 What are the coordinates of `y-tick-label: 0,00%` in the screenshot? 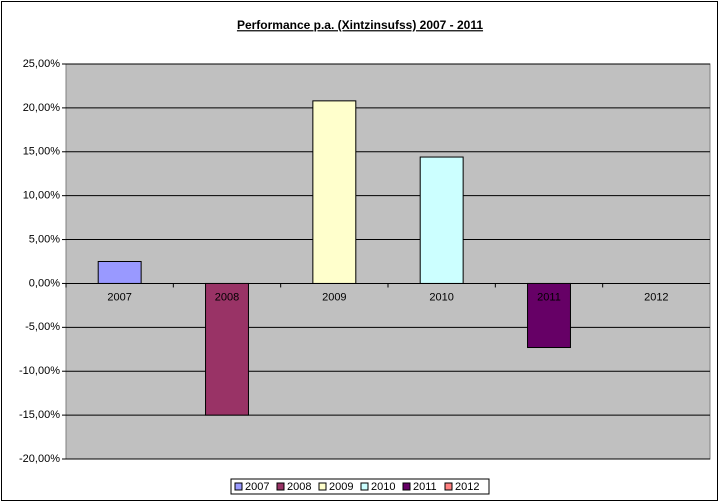 It's located at (44, 283).